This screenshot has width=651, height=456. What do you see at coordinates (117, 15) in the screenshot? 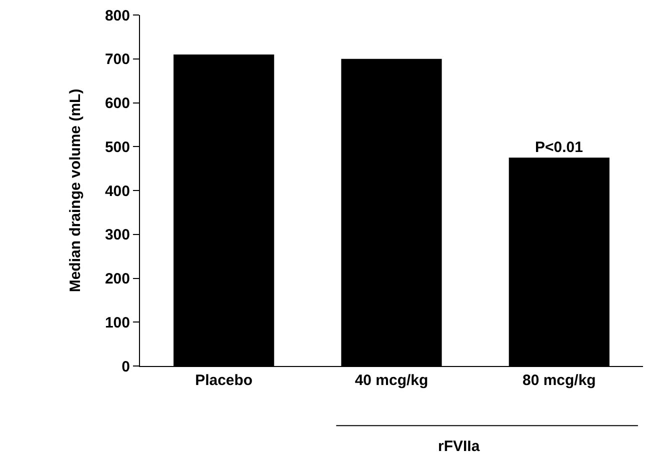
I see `y-tick-label: 800` at bounding box center [117, 15].